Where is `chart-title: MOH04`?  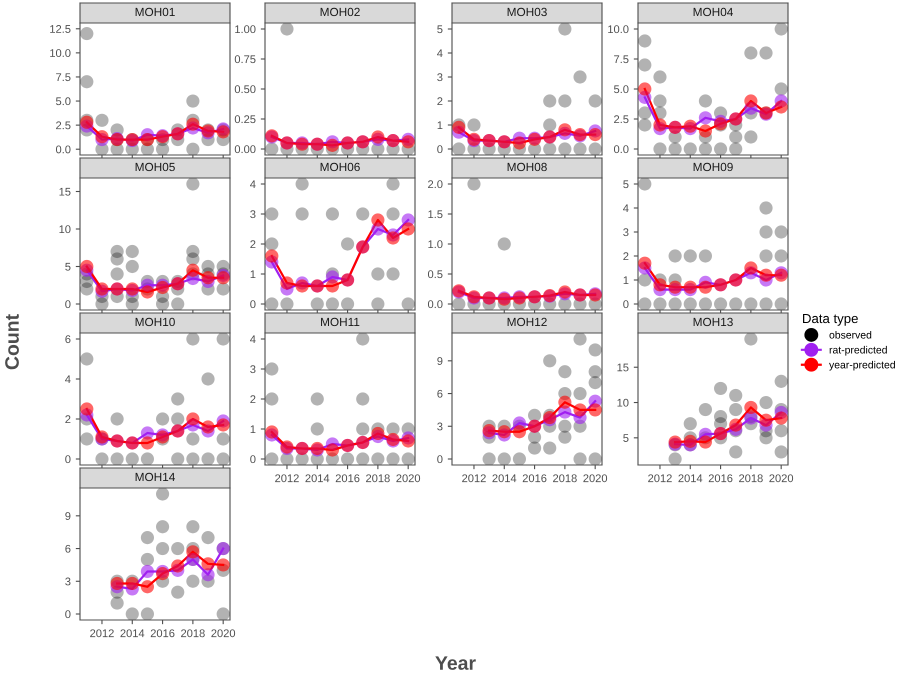 chart-title: MOH04 is located at coordinates (713, 12).